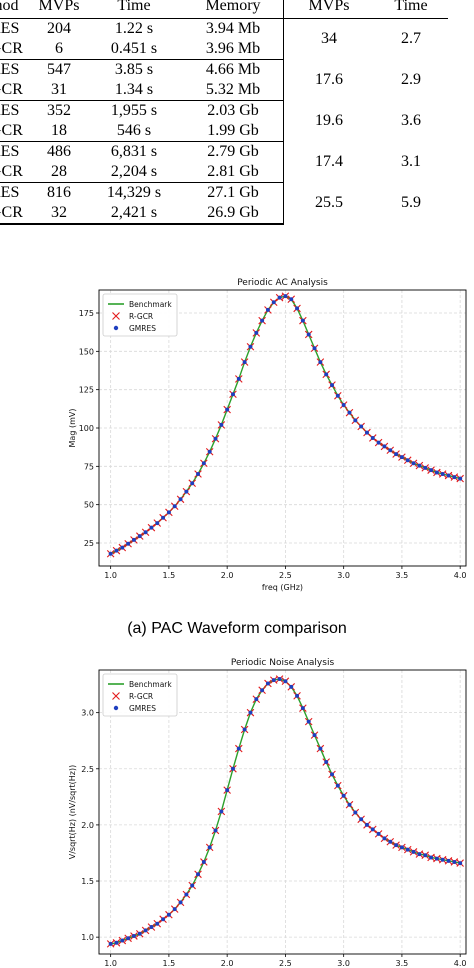  What do you see at coordinates (87, 713) in the screenshot?
I see `y-tick-label: 3.0` at bounding box center [87, 713].